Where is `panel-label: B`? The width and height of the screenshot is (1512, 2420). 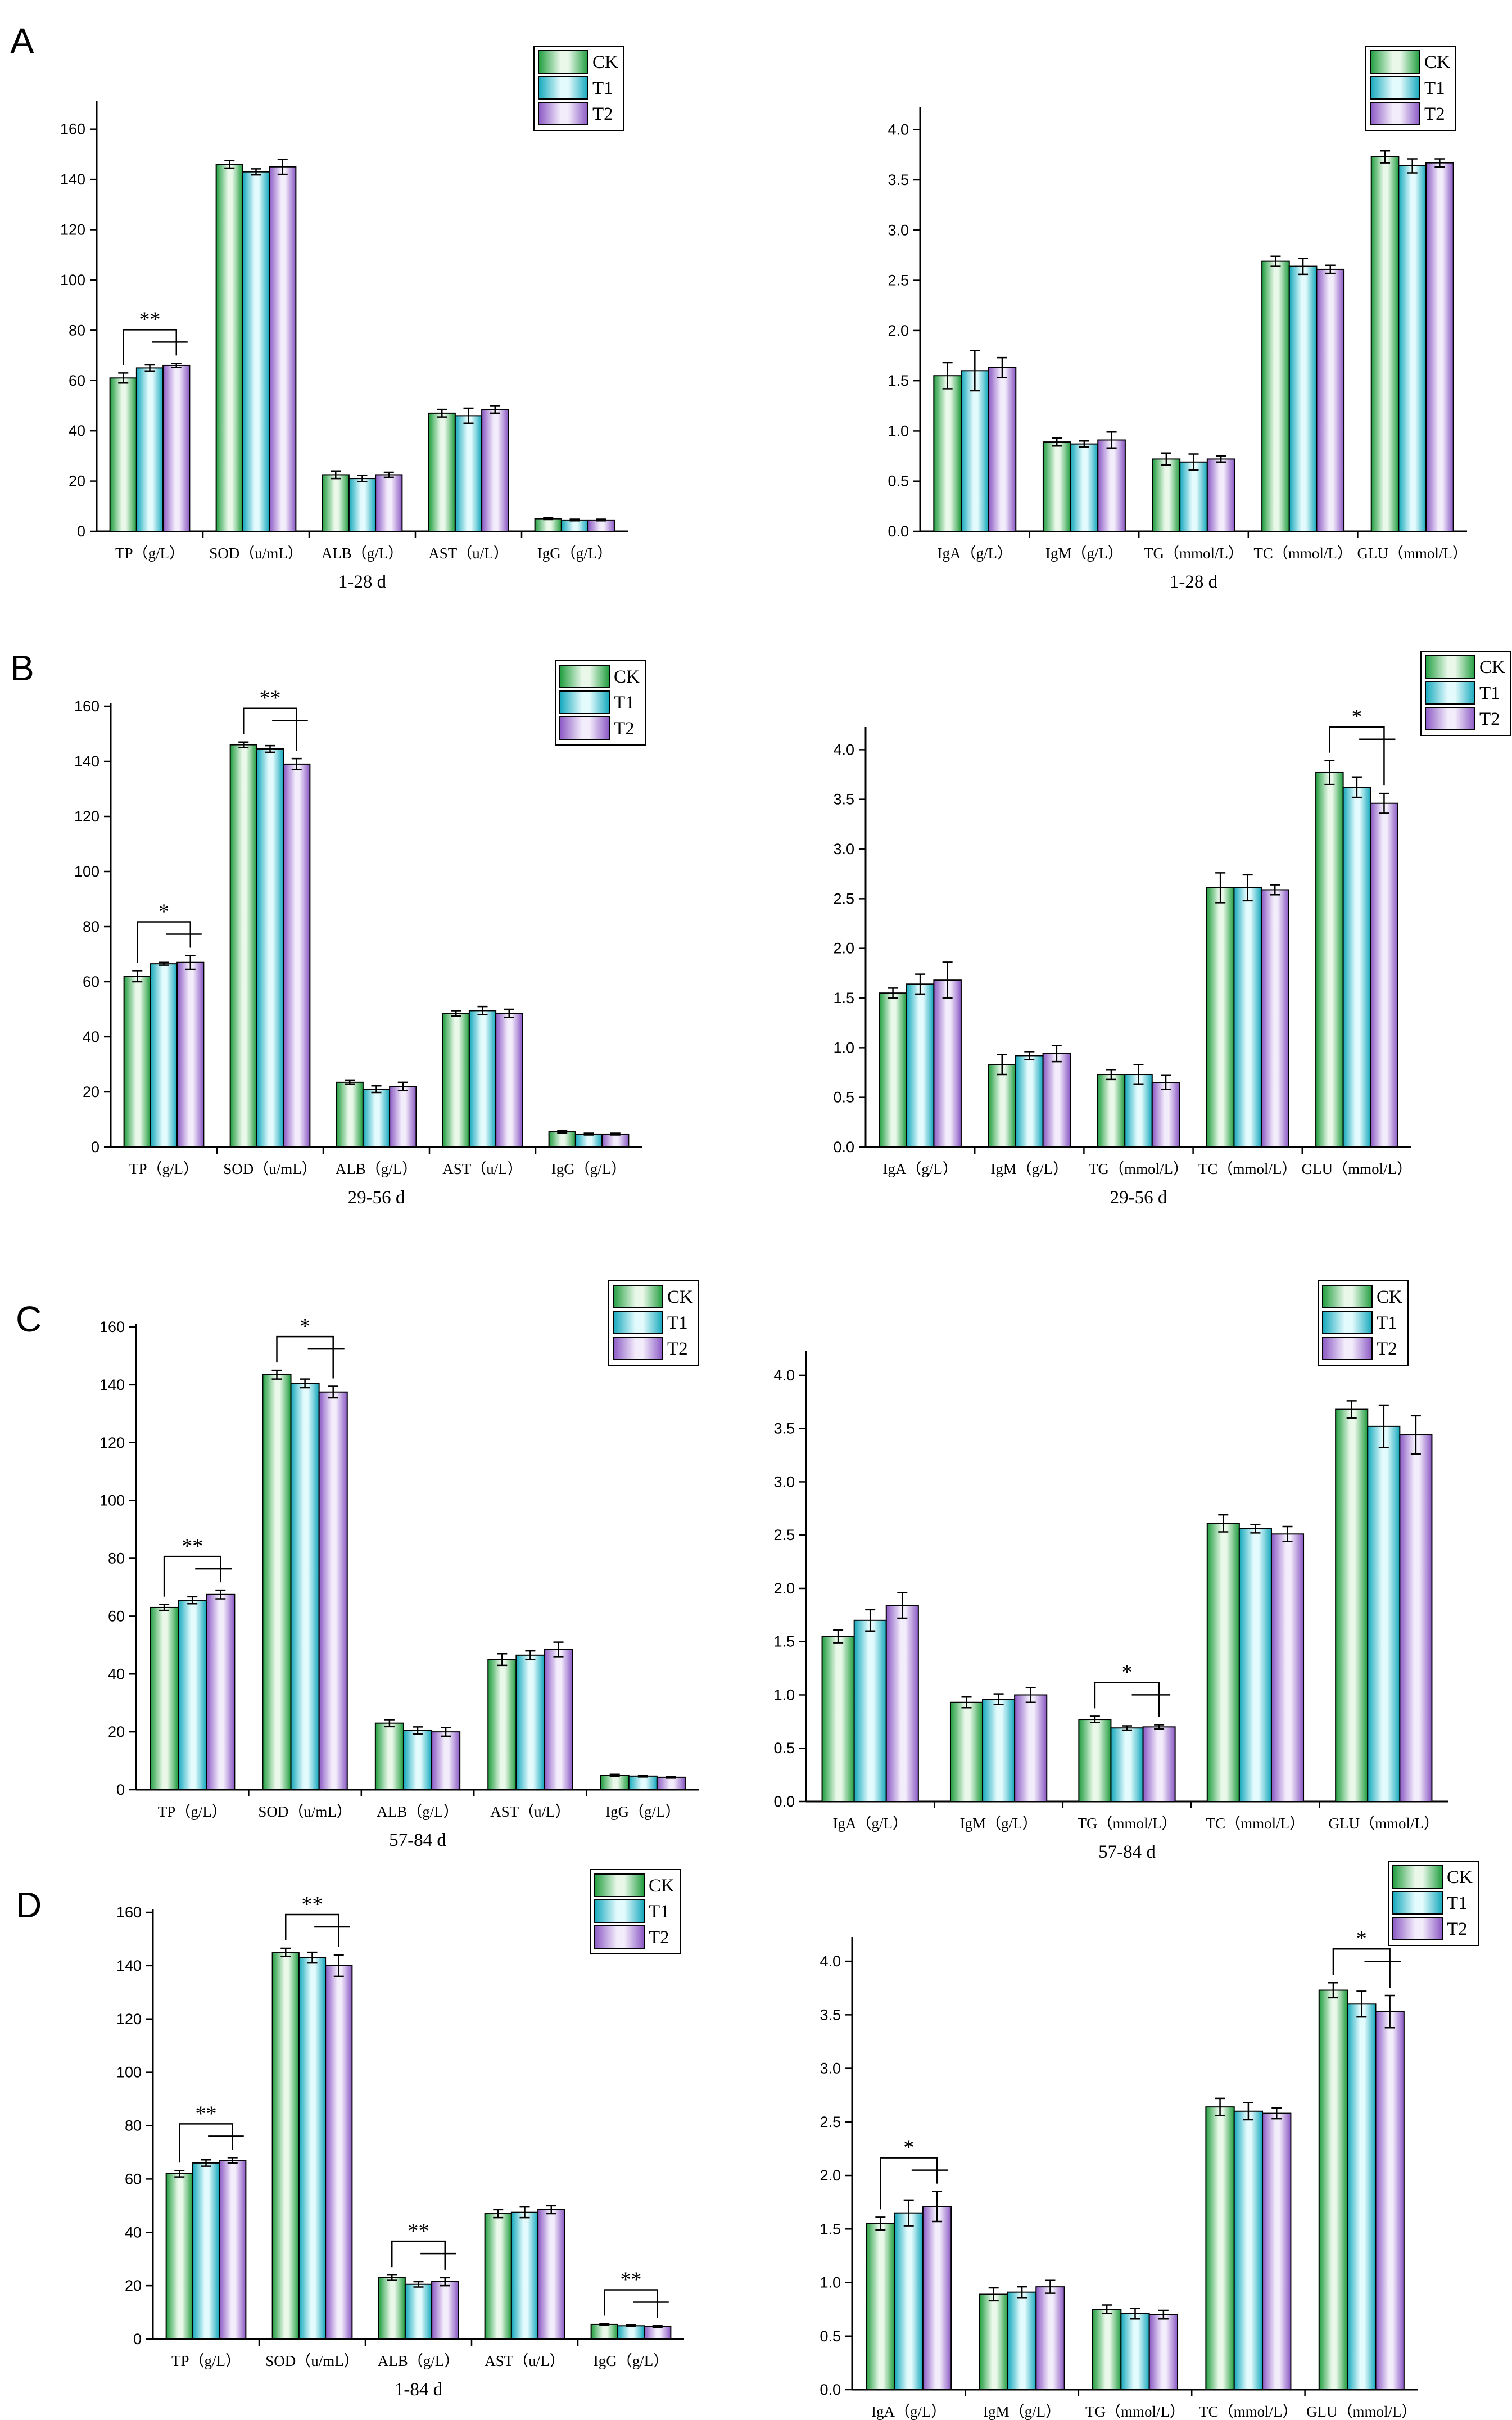
panel-label: B is located at coordinates (22, 668).